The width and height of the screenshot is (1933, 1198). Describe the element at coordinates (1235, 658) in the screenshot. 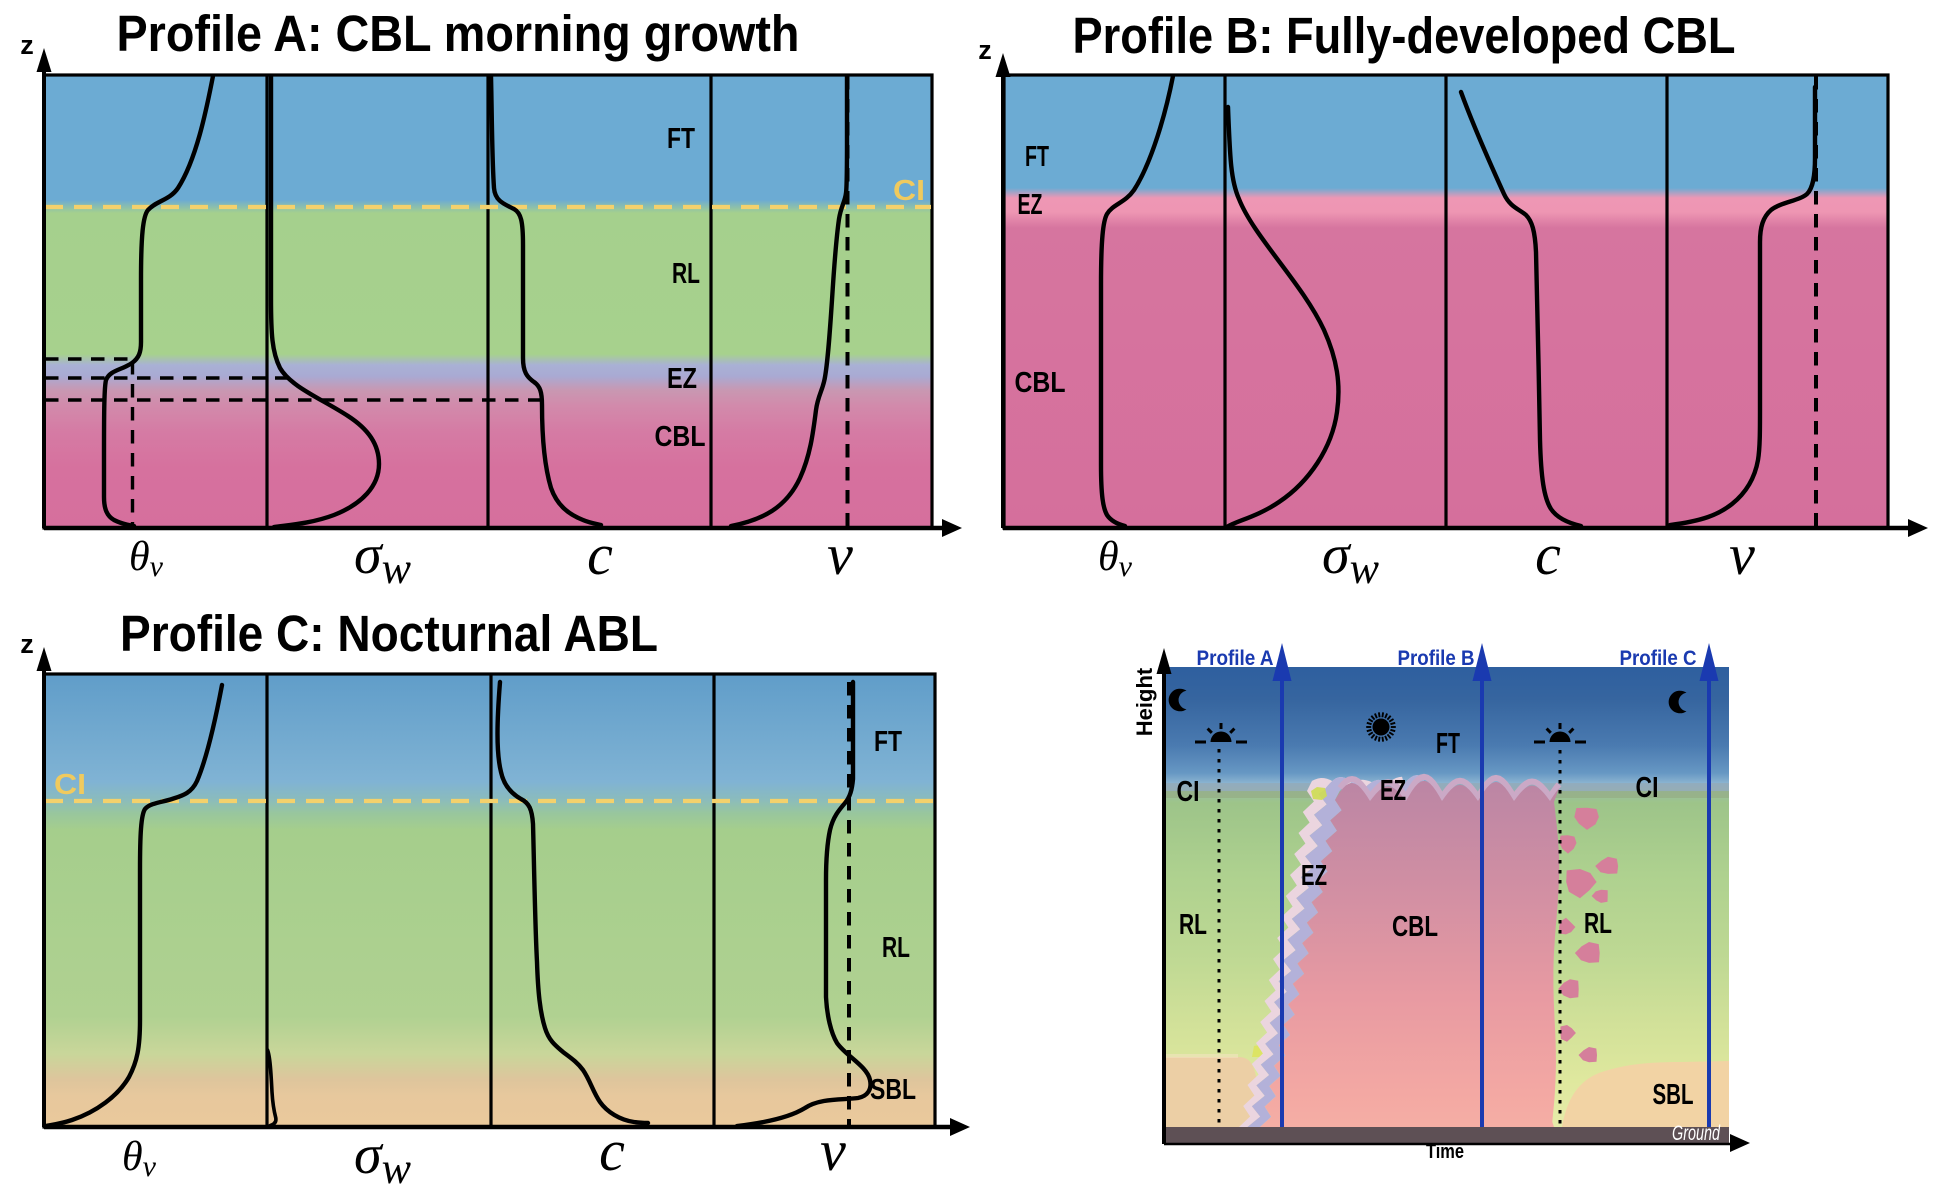

I see `svg-text: Profile A` at that location.